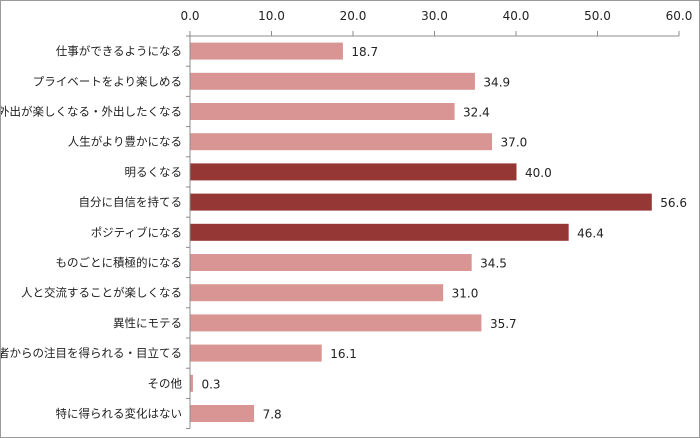 The image size is (700, 438). What do you see at coordinates (679, 16) in the screenshot?
I see `x-tick-label: 60.0` at bounding box center [679, 16].